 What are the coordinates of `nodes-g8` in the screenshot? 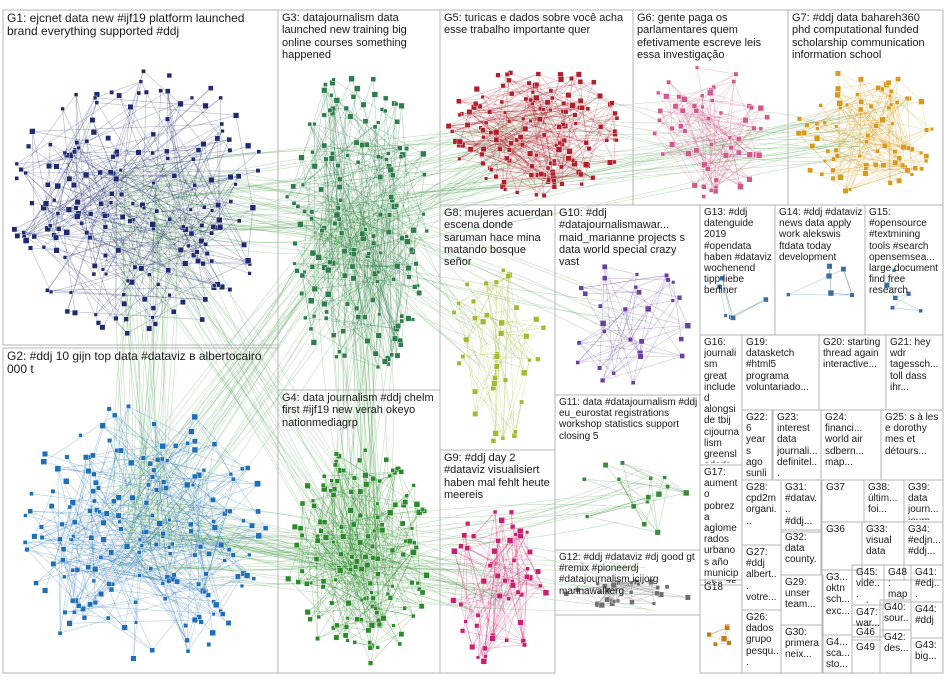 It's located at (499, 356).